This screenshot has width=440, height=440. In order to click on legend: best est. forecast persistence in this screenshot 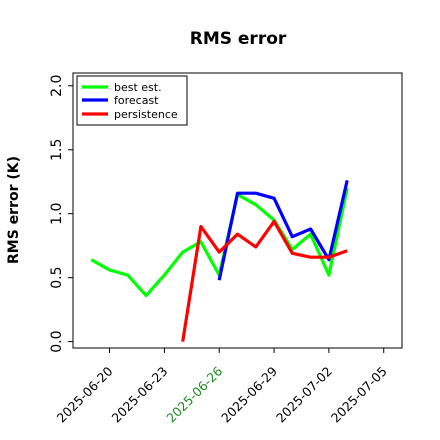, I will do `click(132, 100)`.